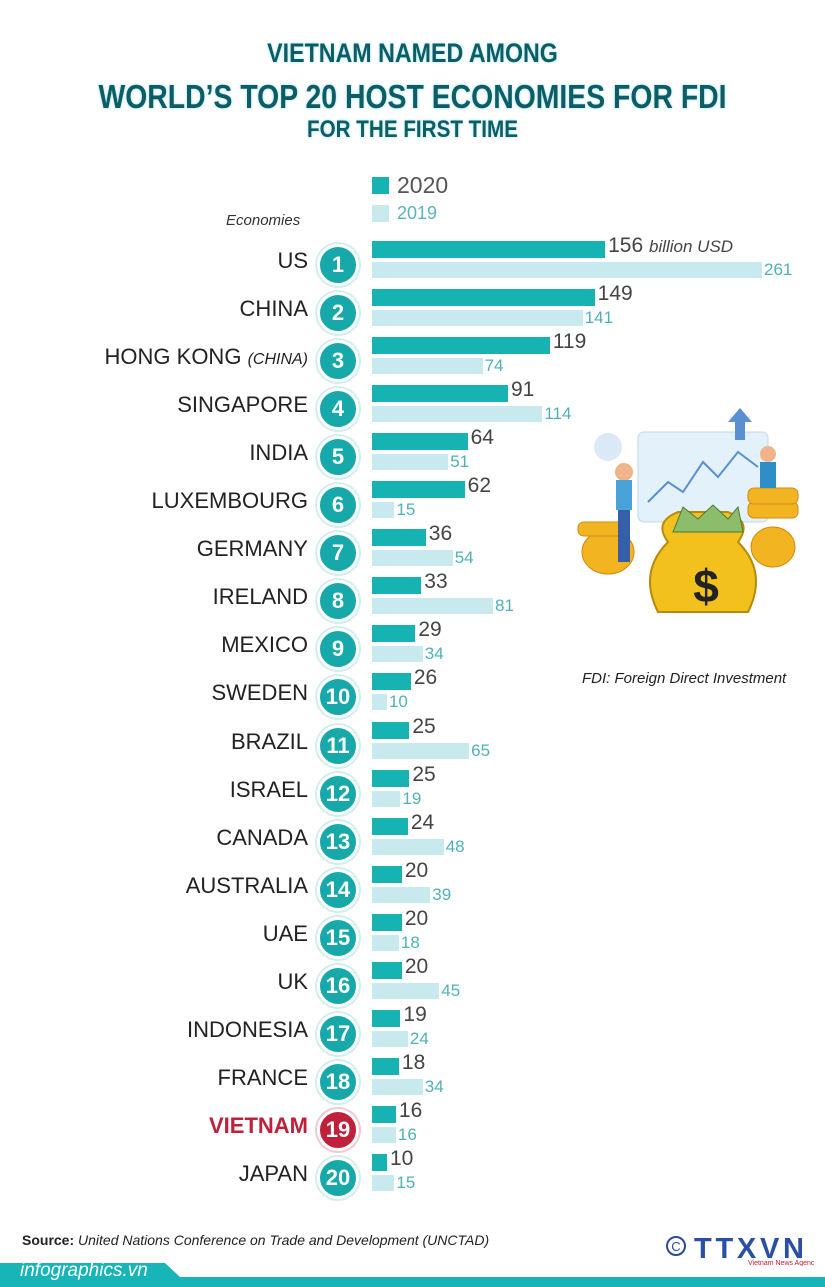  What do you see at coordinates (558, 414) in the screenshot?
I see `value-label-2019: 114` at bounding box center [558, 414].